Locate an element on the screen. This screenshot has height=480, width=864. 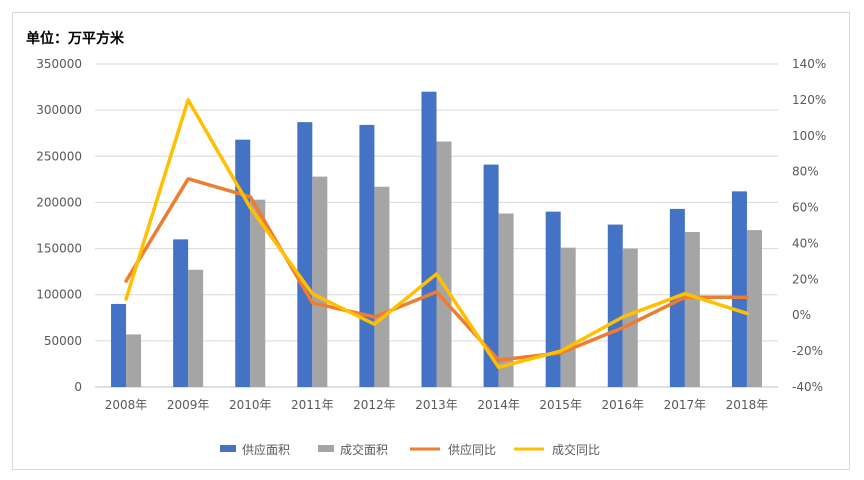
y-tick-label: 250000 is located at coordinates (59, 156).